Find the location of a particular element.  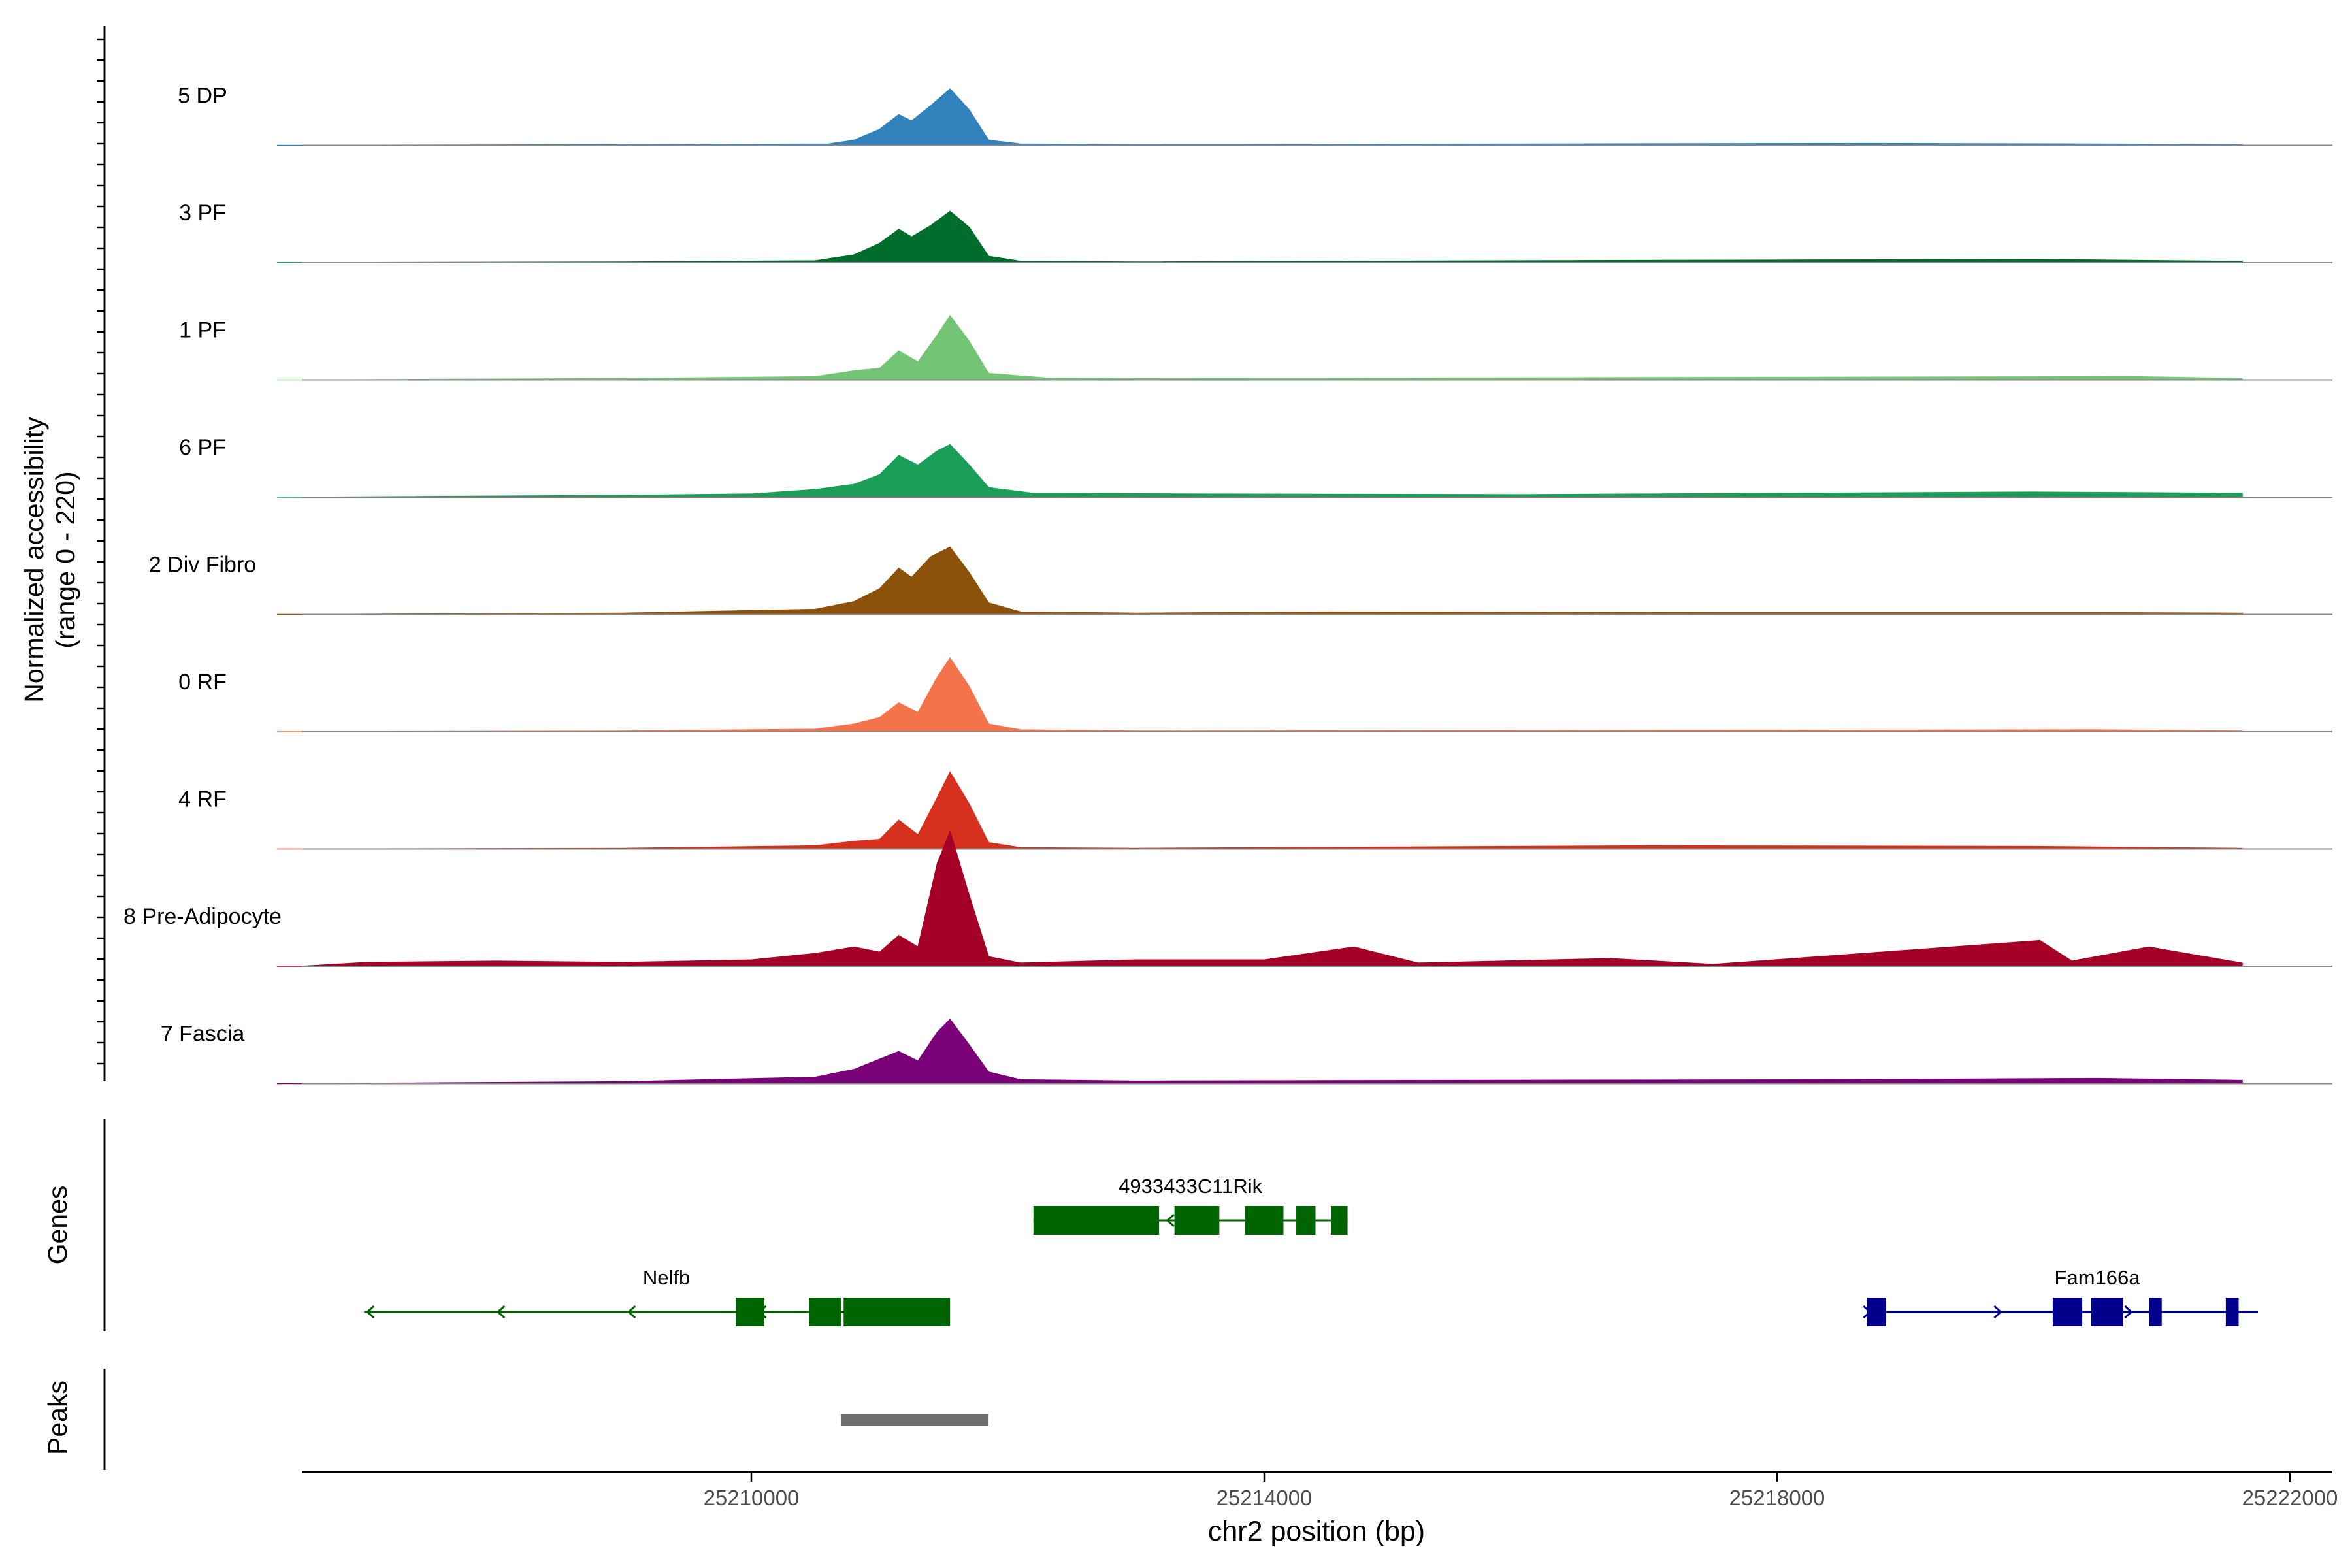

gene-fam166a: Fam166a is located at coordinates (2060, 1296).